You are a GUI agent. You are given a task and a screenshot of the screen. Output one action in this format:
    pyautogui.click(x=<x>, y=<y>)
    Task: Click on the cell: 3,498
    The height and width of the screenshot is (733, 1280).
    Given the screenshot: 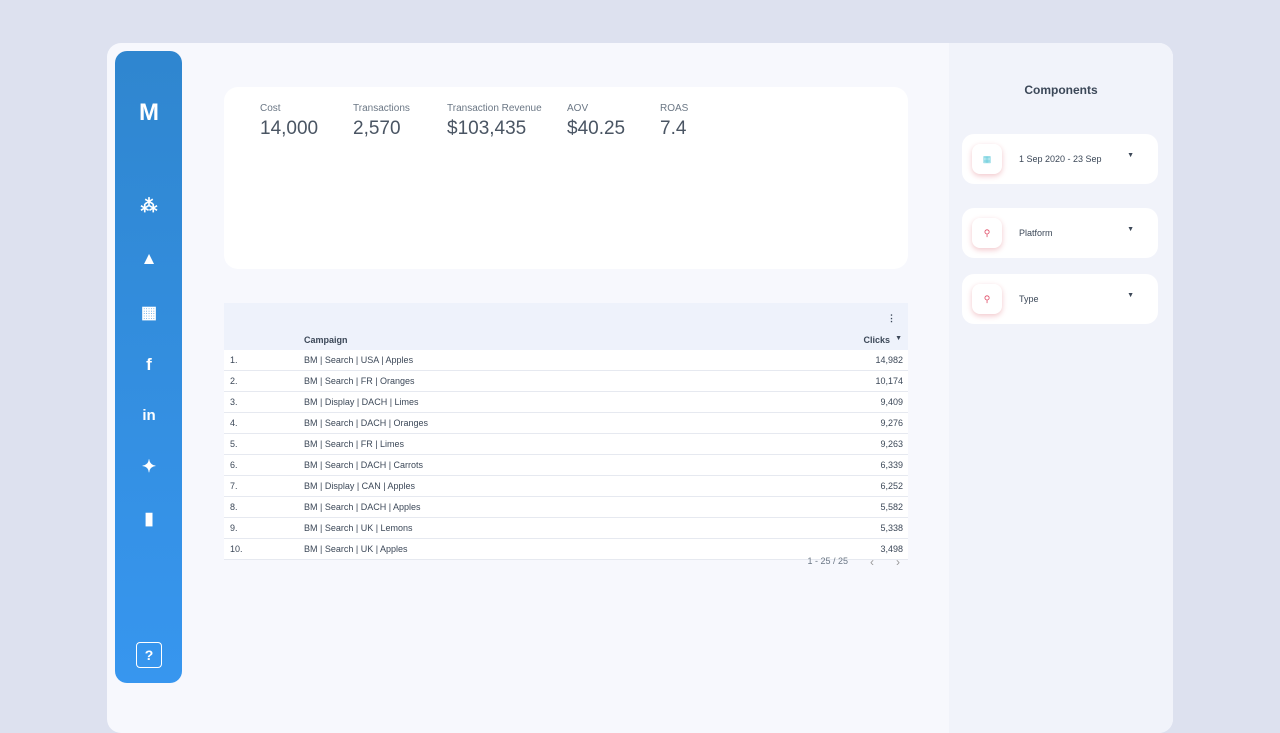 What is the action you would take?
    pyautogui.click(x=891, y=549)
    